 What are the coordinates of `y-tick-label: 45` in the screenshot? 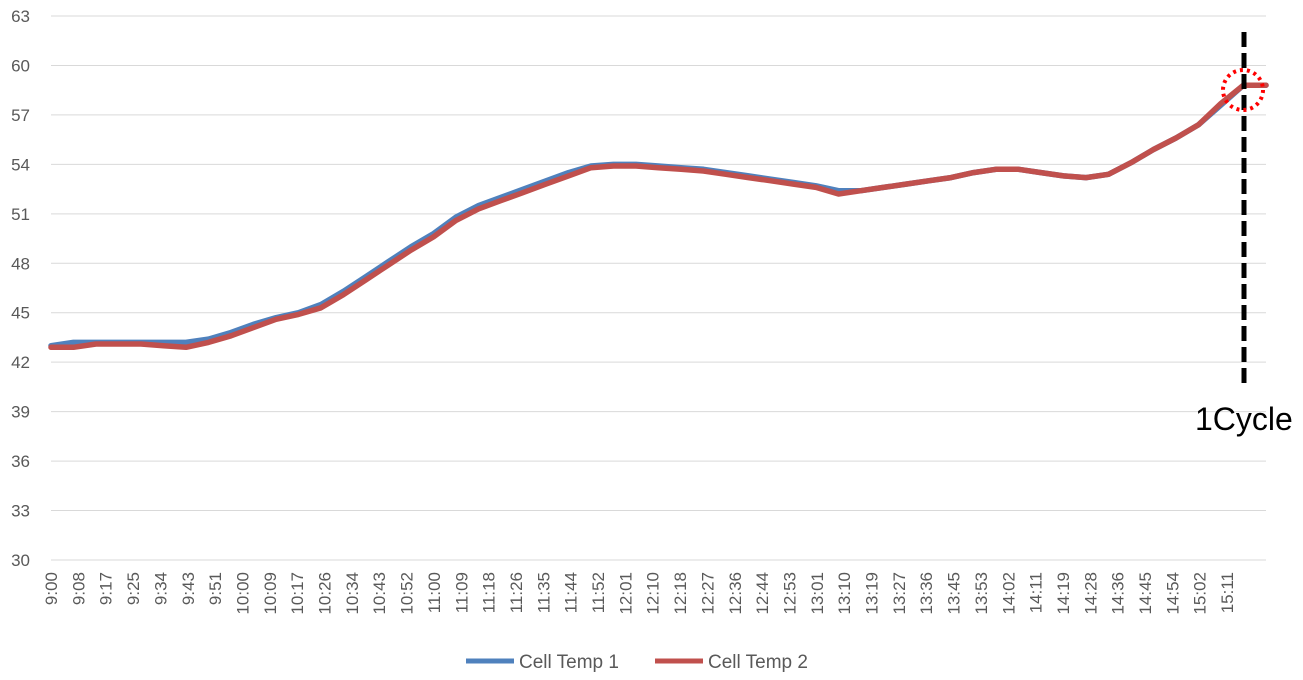 It's located at (20, 313).